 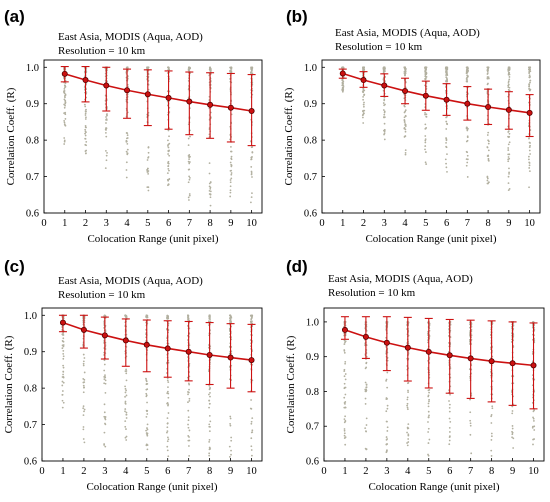 I want to click on x-axis-ticks: 0 1 2 3 4 5 6 7 8 9 10, so click(x=430, y=467).